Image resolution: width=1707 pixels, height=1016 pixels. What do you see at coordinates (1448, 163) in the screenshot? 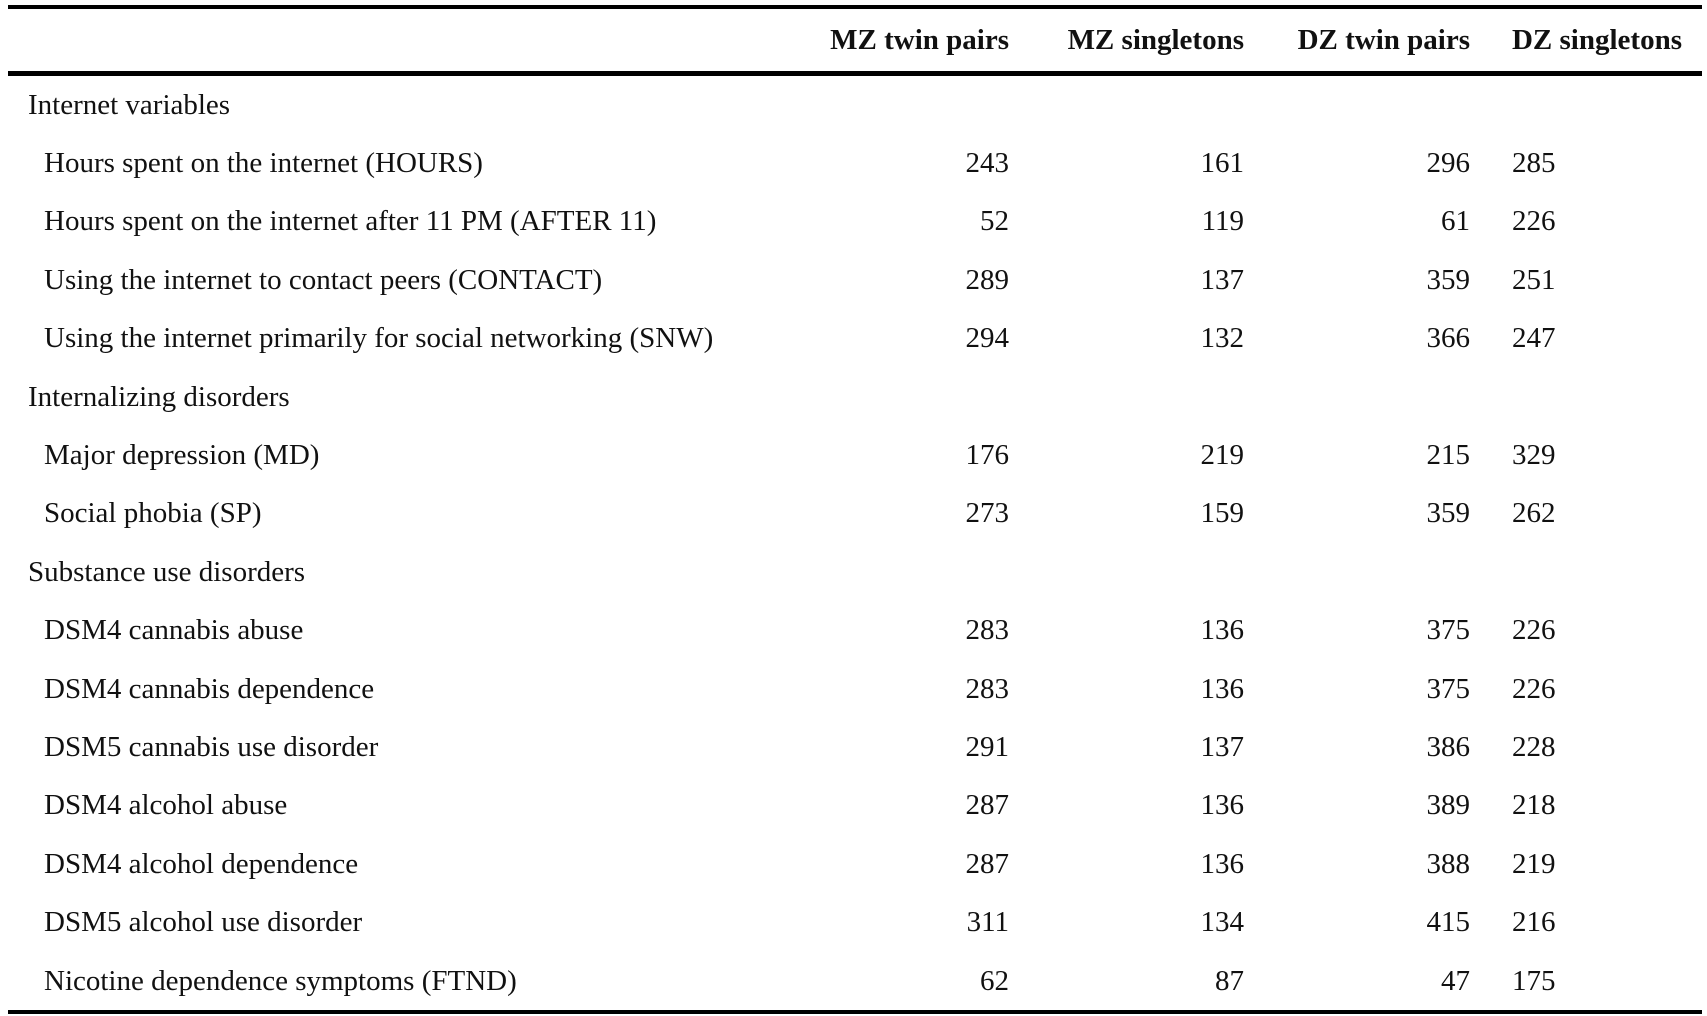
I see `cell-dz-twin-pairs: 296` at bounding box center [1448, 163].